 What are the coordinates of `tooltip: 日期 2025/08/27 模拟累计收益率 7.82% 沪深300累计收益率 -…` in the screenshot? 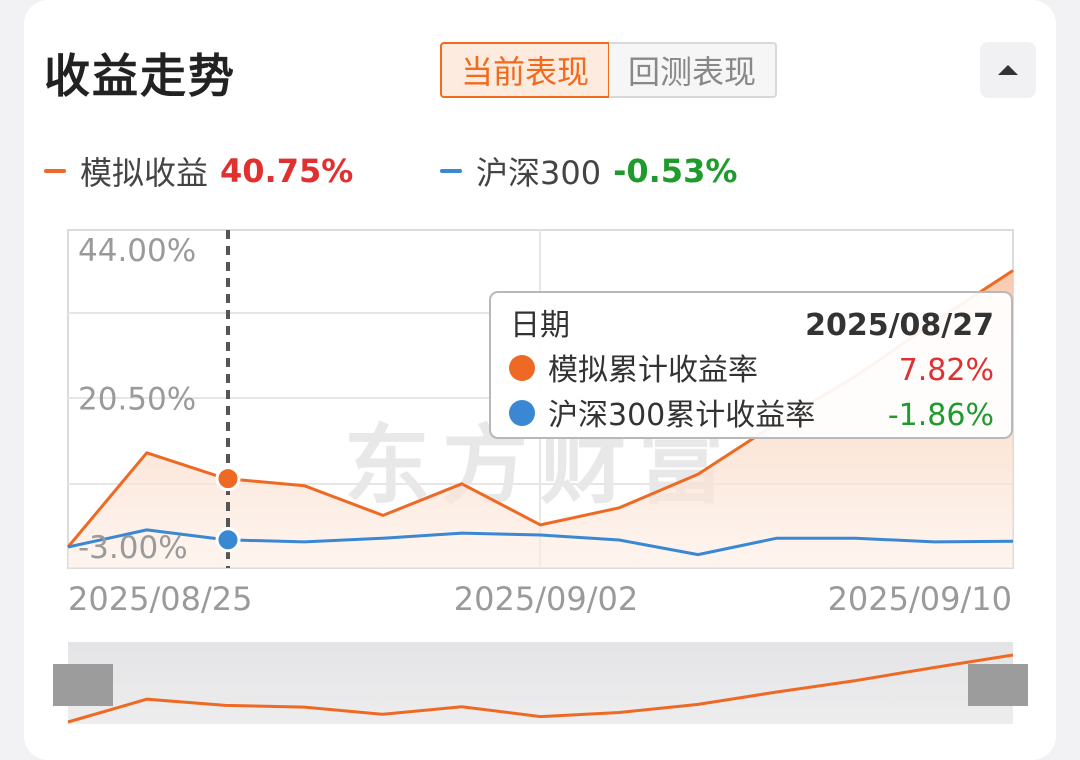 It's located at (751, 365).